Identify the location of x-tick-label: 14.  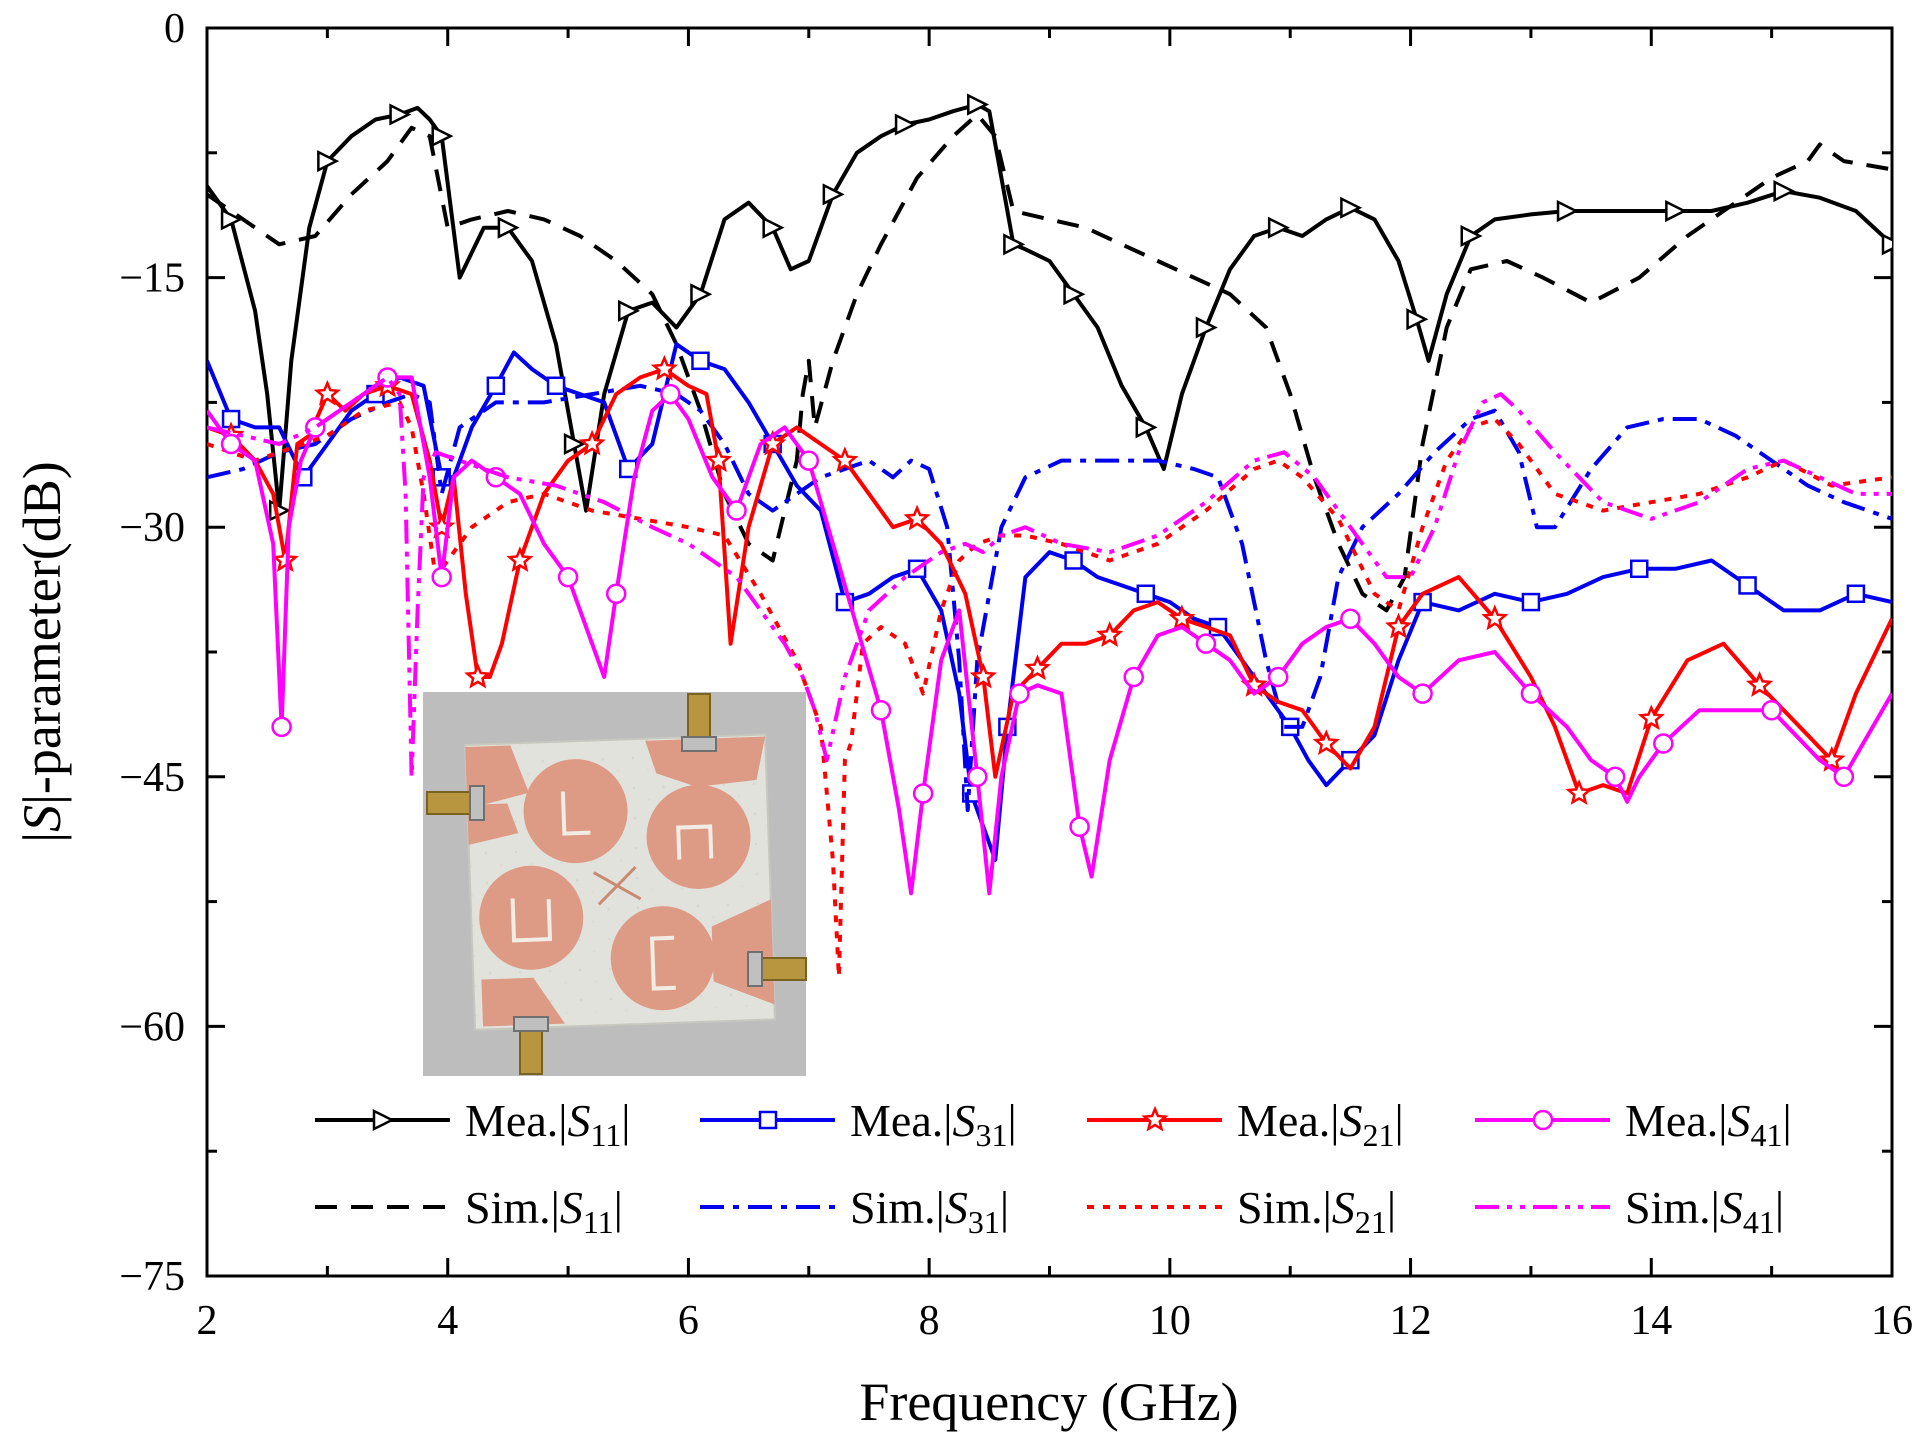
(1651, 1321).